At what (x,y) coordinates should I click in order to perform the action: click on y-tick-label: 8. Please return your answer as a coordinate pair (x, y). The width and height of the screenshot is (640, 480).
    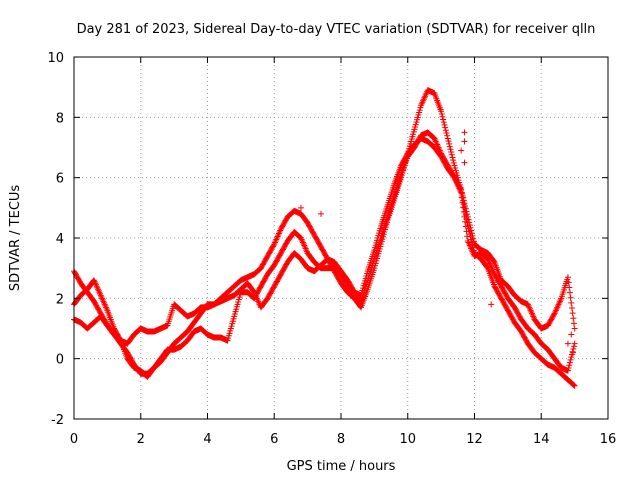
    Looking at the image, I should click on (60, 118).